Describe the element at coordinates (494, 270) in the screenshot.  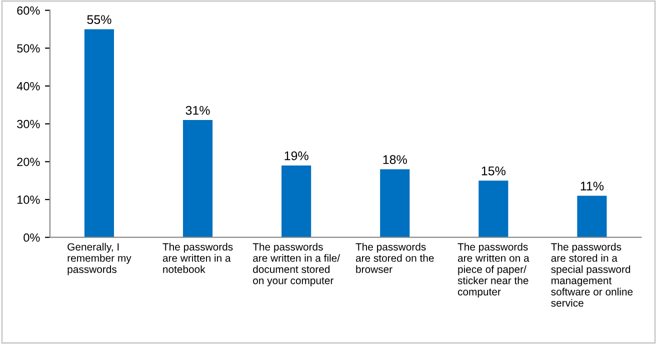
I see `x-tick-label: The passwords are written on a piece of paper/ sticker near the computer` at that location.